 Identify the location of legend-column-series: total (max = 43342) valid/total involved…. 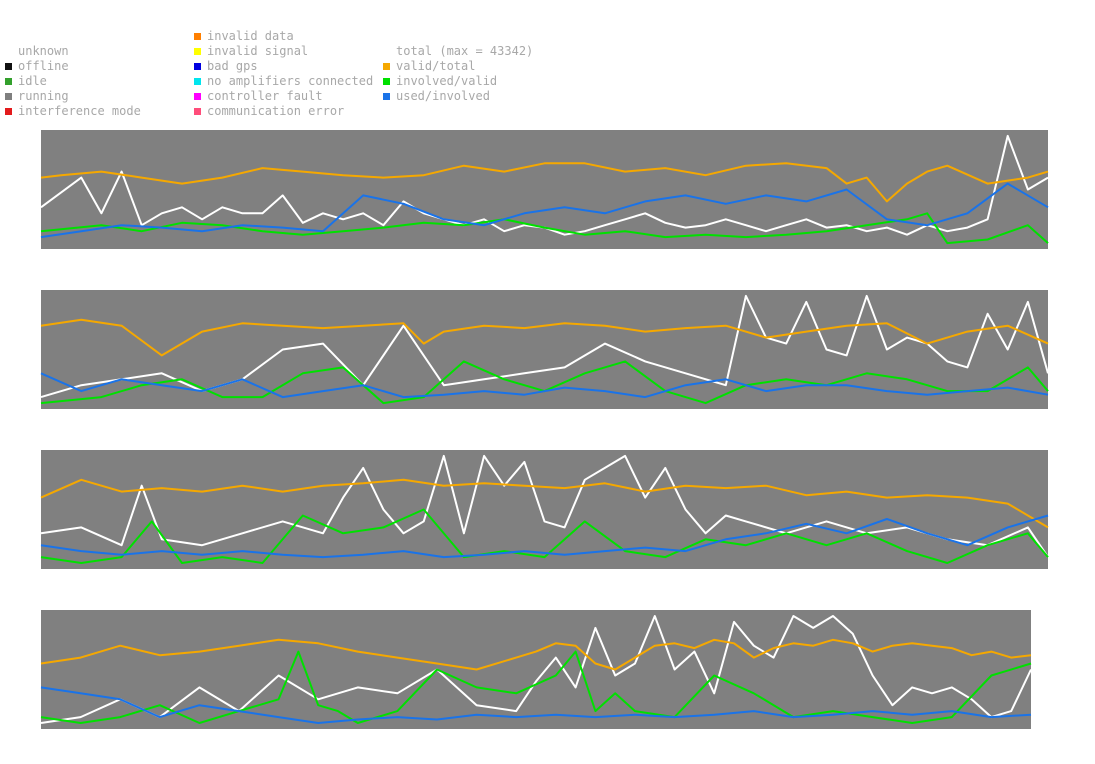
(458, 74).